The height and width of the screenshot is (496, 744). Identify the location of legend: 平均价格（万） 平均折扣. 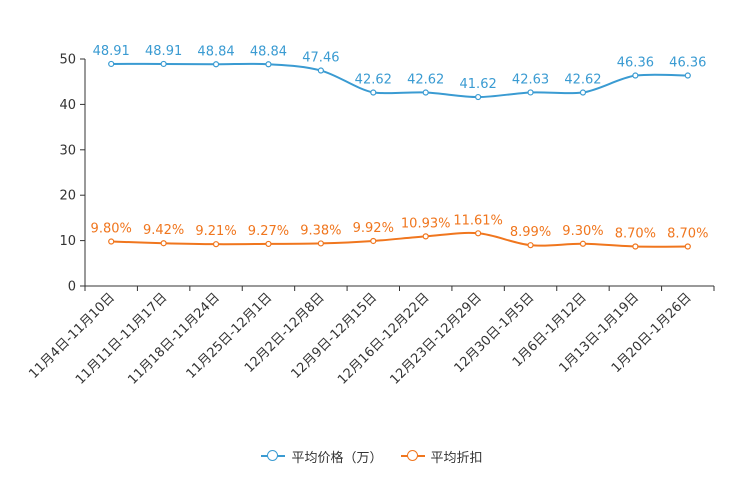
(372, 456).